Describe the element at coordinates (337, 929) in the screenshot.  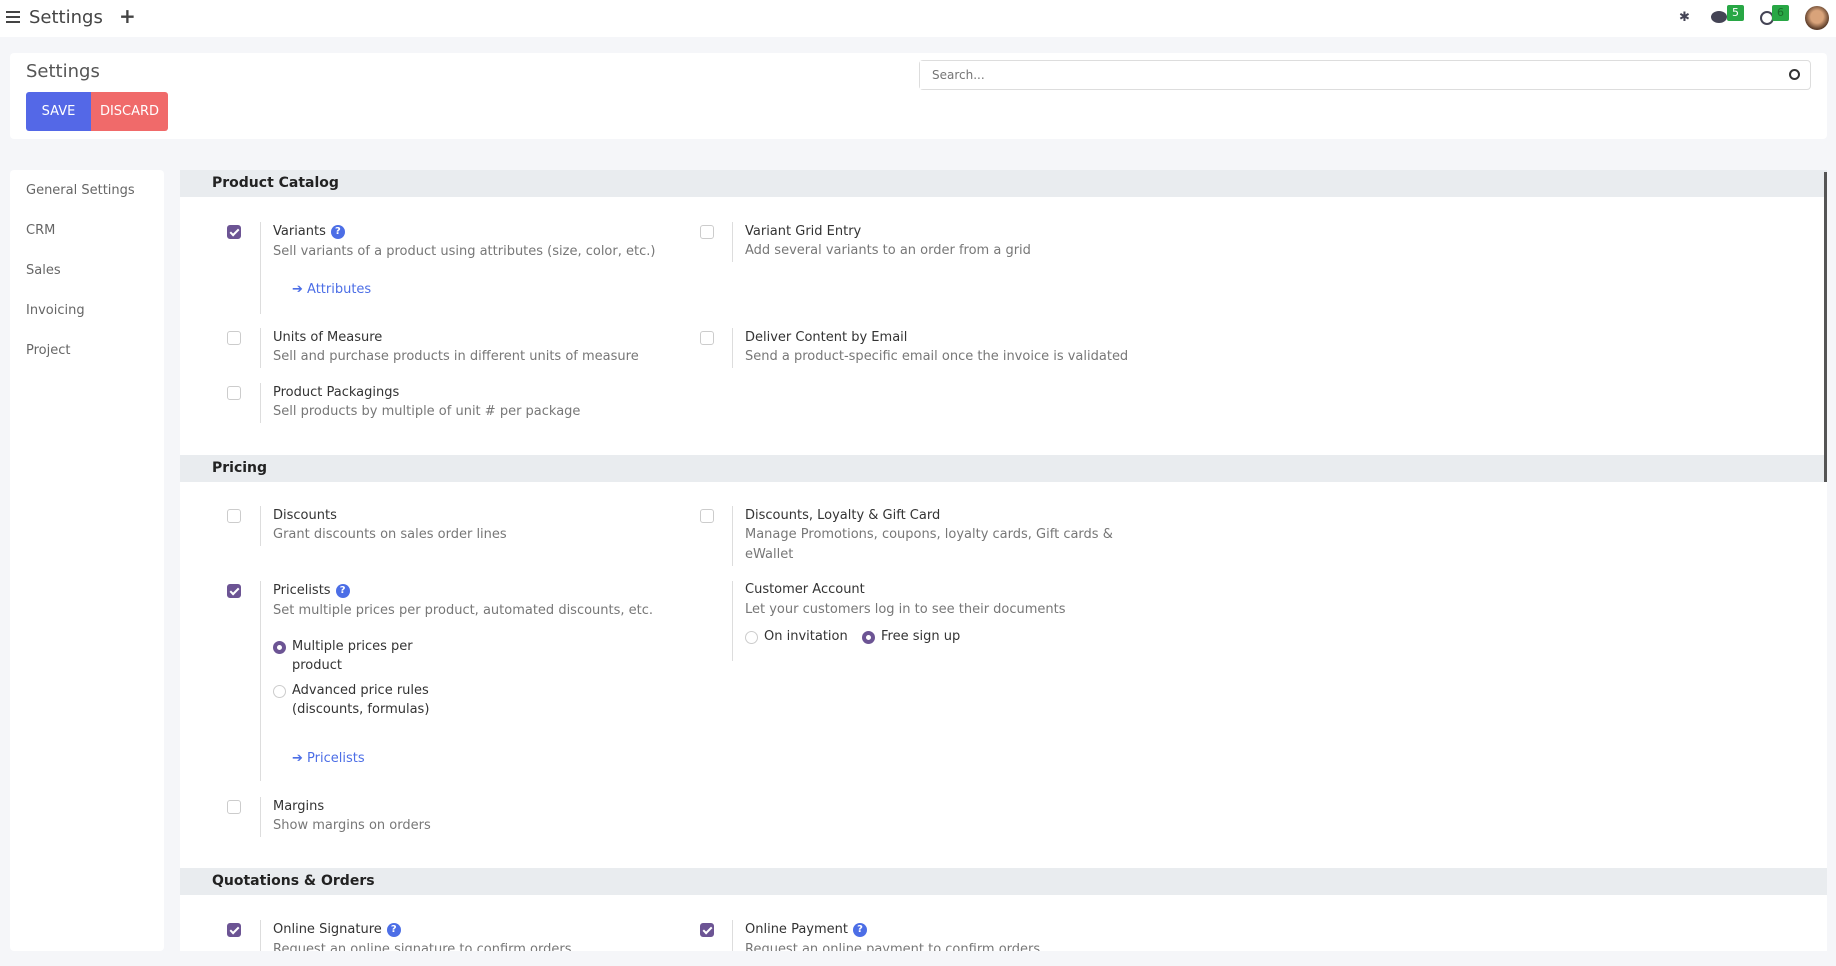
I see `setting-title: Online Signature?` at that location.